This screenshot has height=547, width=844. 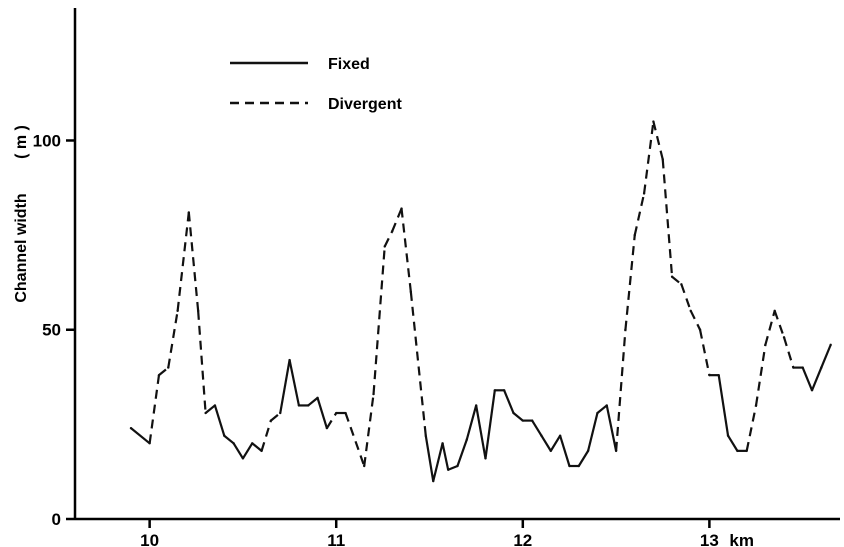 What do you see at coordinates (336, 539) in the screenshot?
I see `x-tick-label: 11` at bounding box center [336, 539].